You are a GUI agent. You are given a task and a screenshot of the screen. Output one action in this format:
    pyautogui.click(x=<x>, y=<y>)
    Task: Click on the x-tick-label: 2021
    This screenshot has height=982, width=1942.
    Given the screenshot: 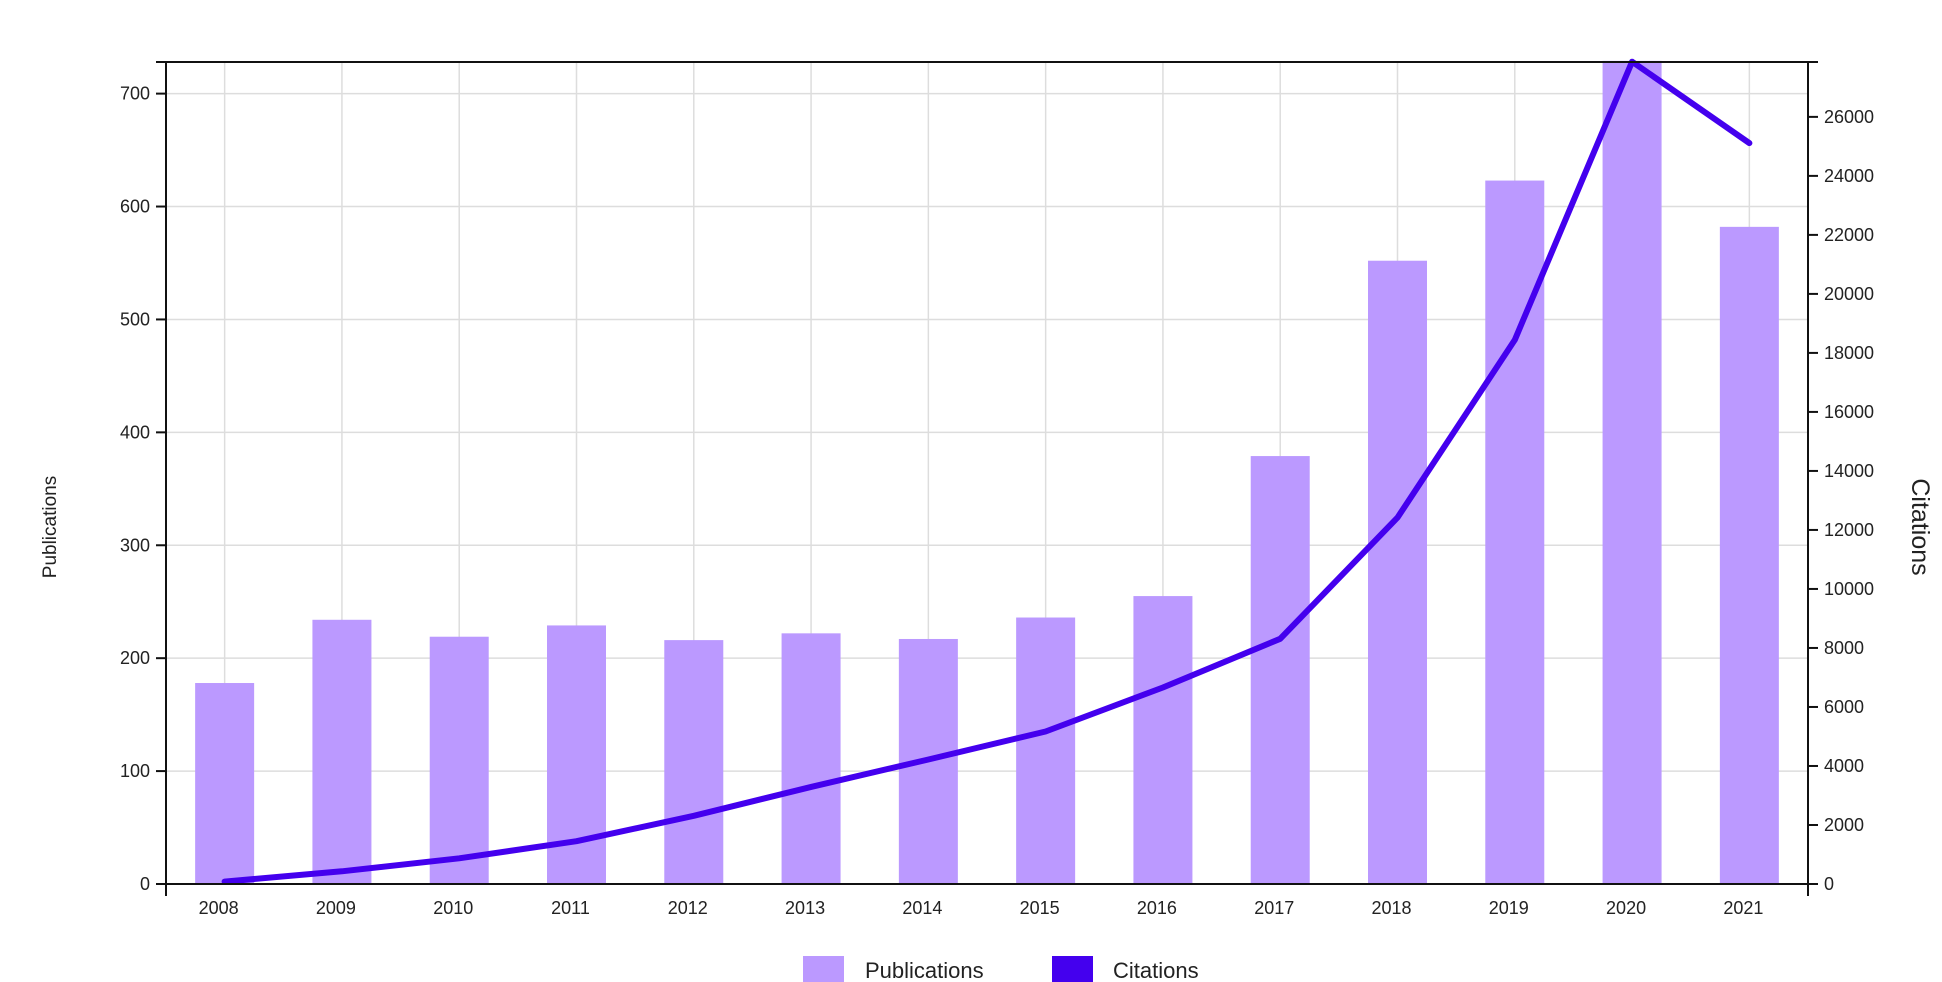 What is the action you would take?
    pyautogui.click(x=1743, y=908)
    